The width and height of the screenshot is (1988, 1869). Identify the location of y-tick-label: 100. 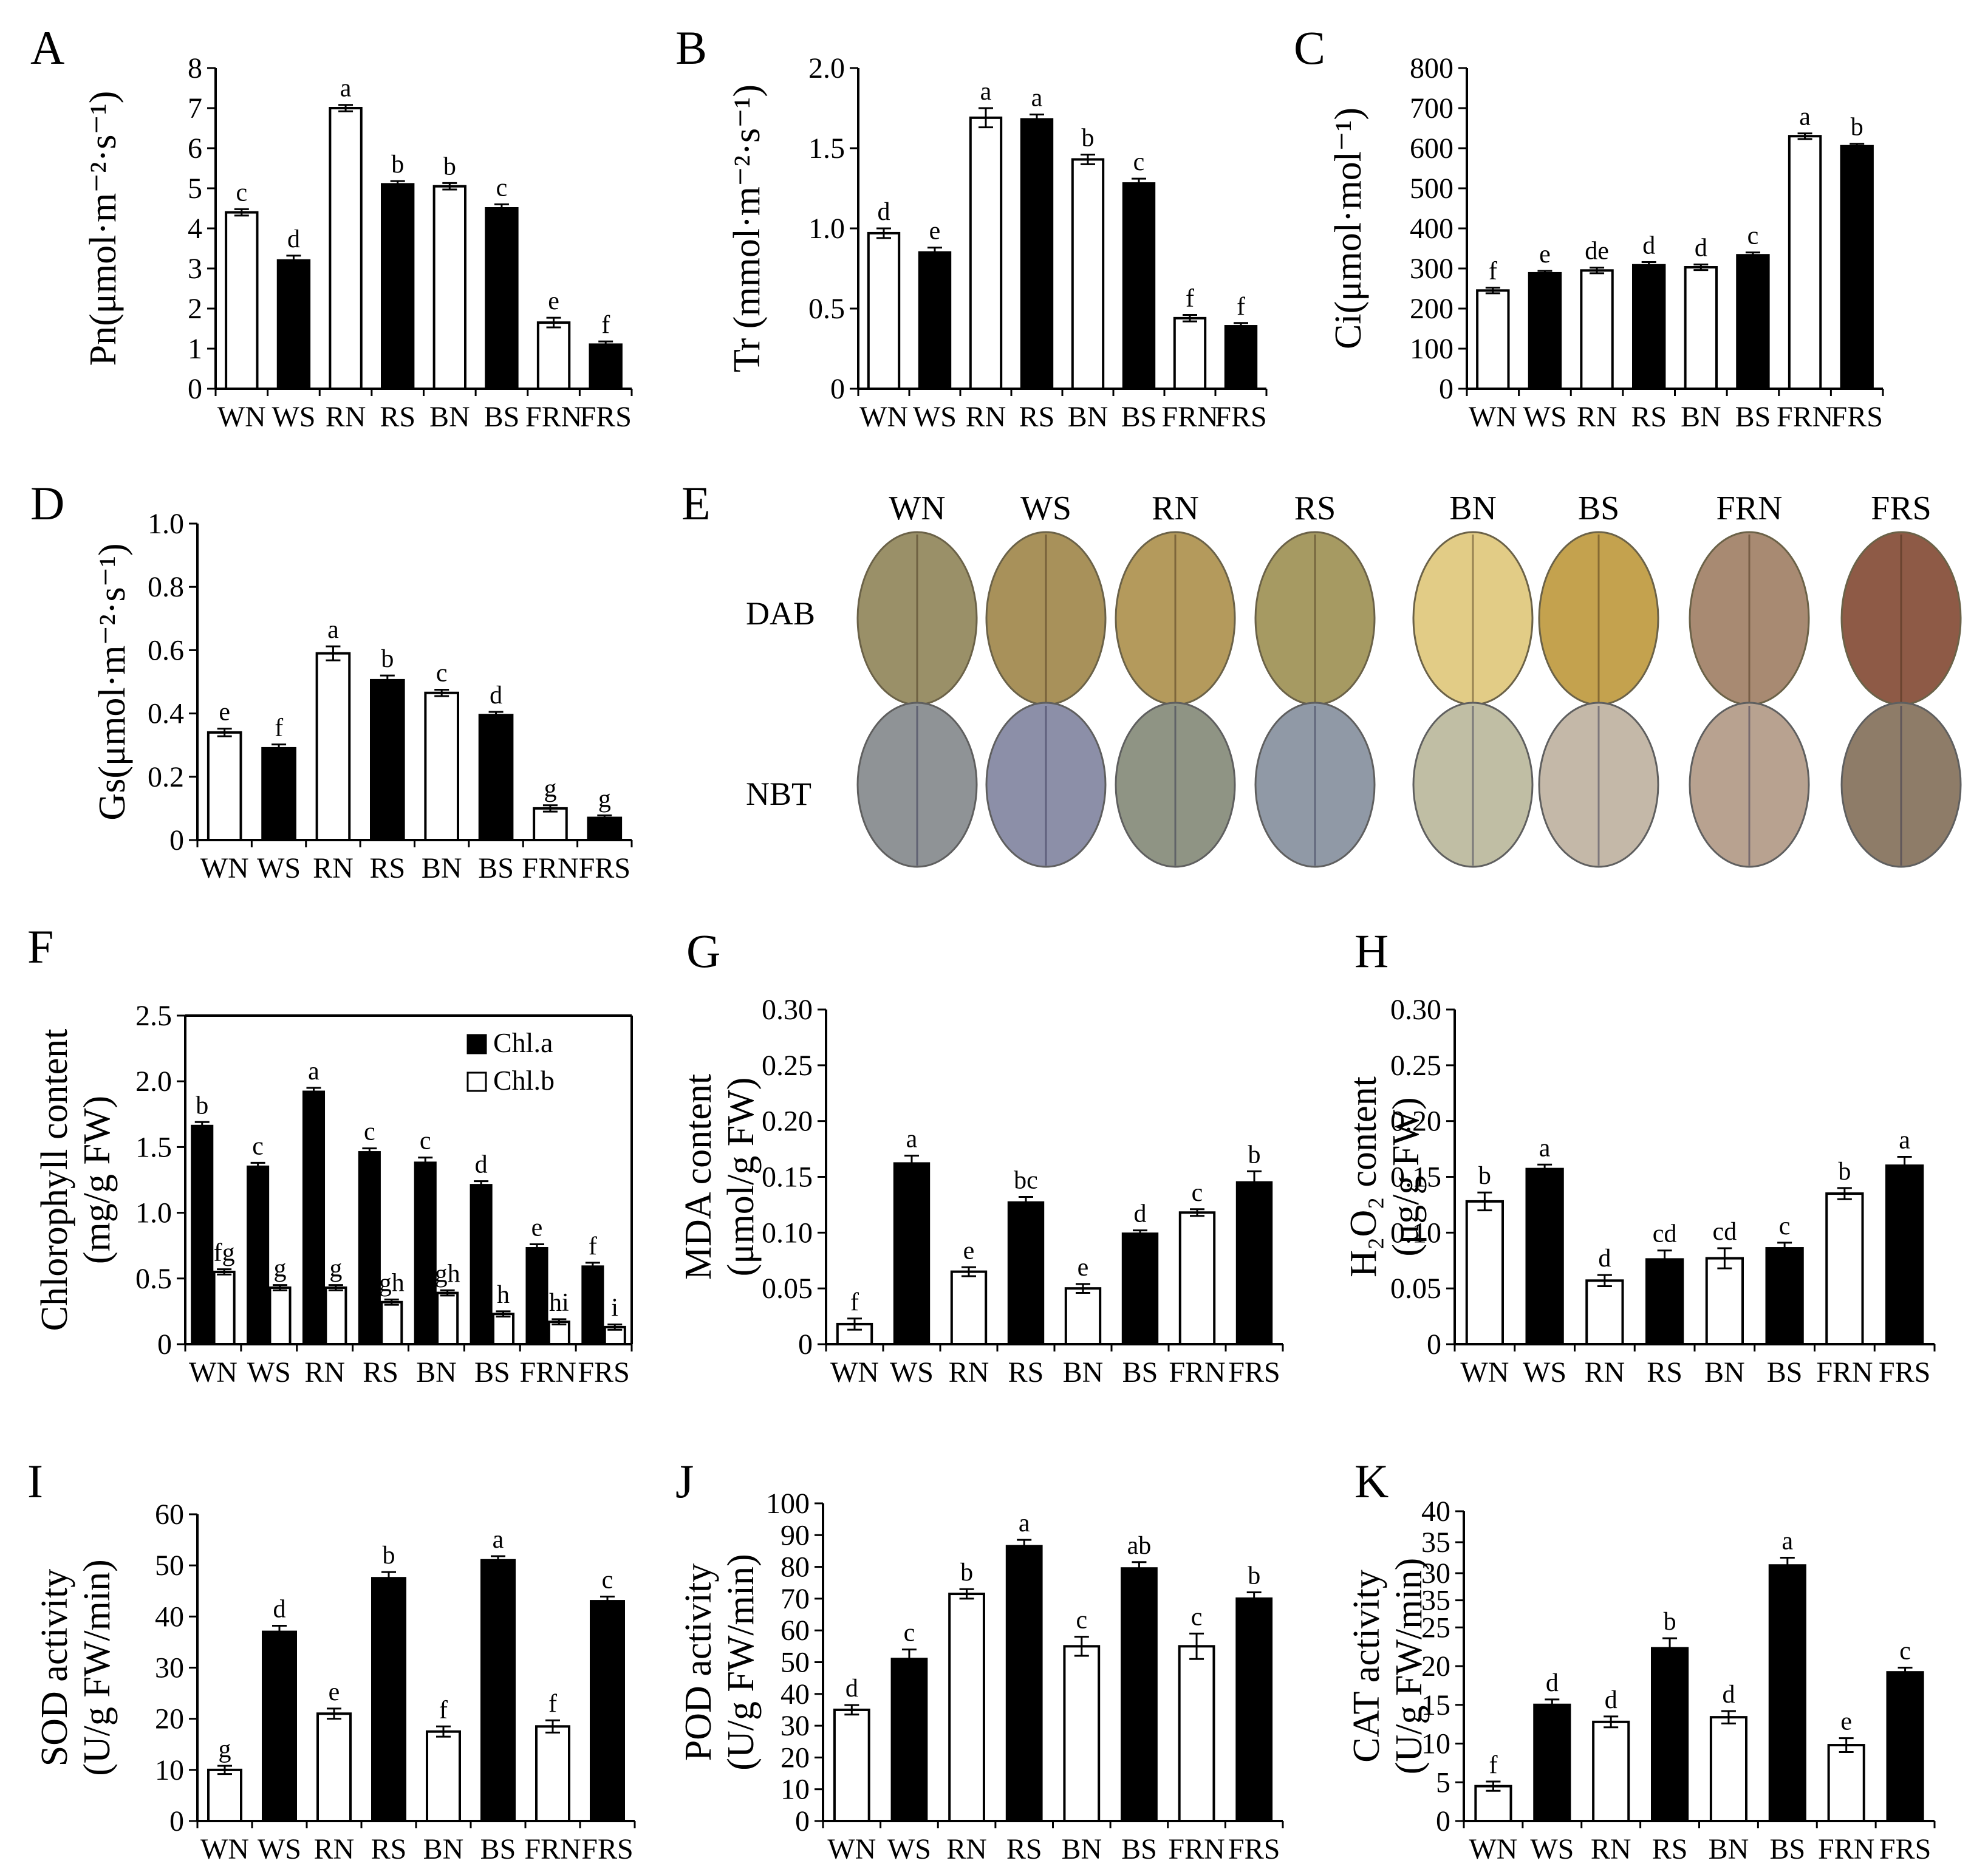
(788, 1504).